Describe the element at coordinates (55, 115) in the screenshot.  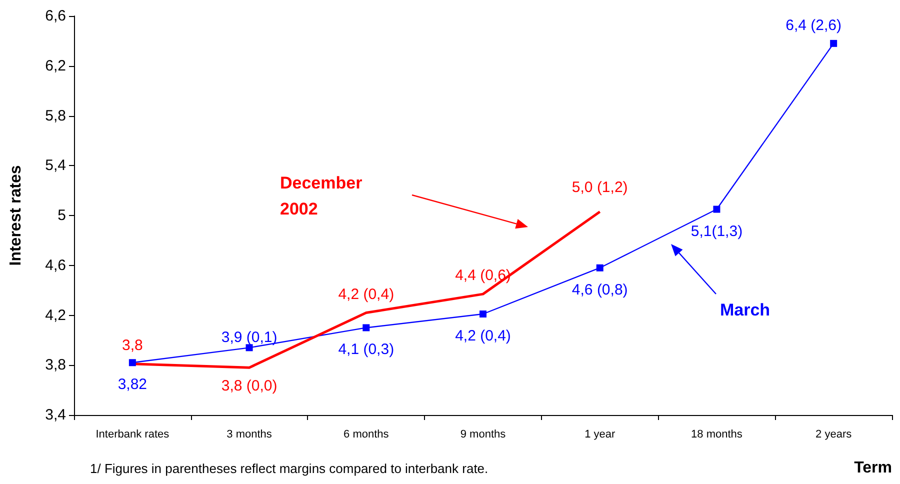
I see `y-tick-label: 5,8` at that location.